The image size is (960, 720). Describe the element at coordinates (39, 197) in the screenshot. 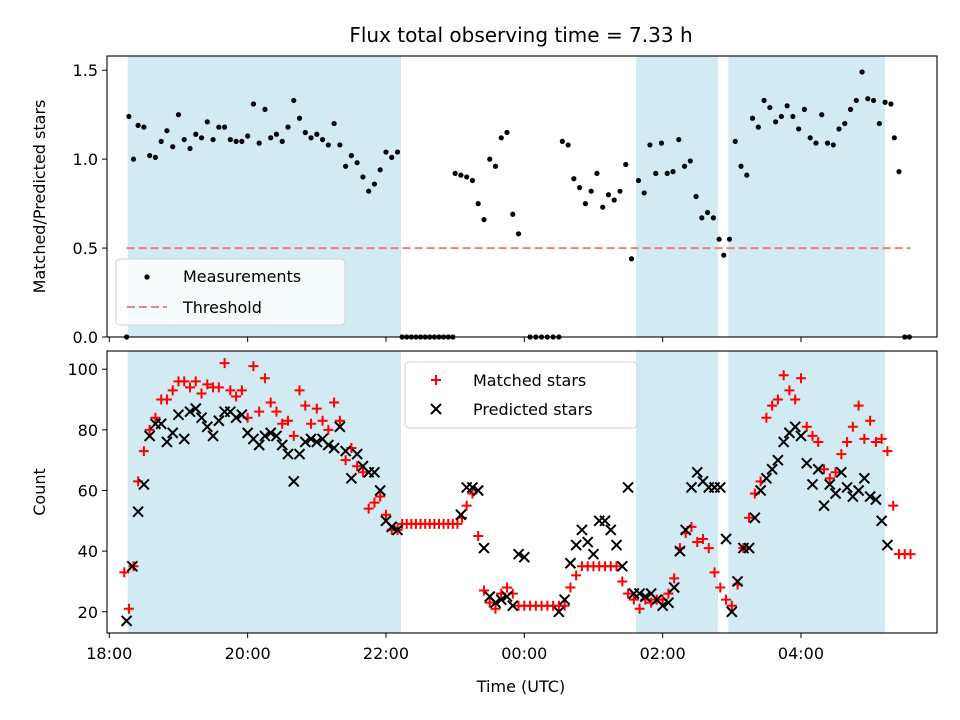

I see `y-axis-label: Matched/Predicted stars` at that location.